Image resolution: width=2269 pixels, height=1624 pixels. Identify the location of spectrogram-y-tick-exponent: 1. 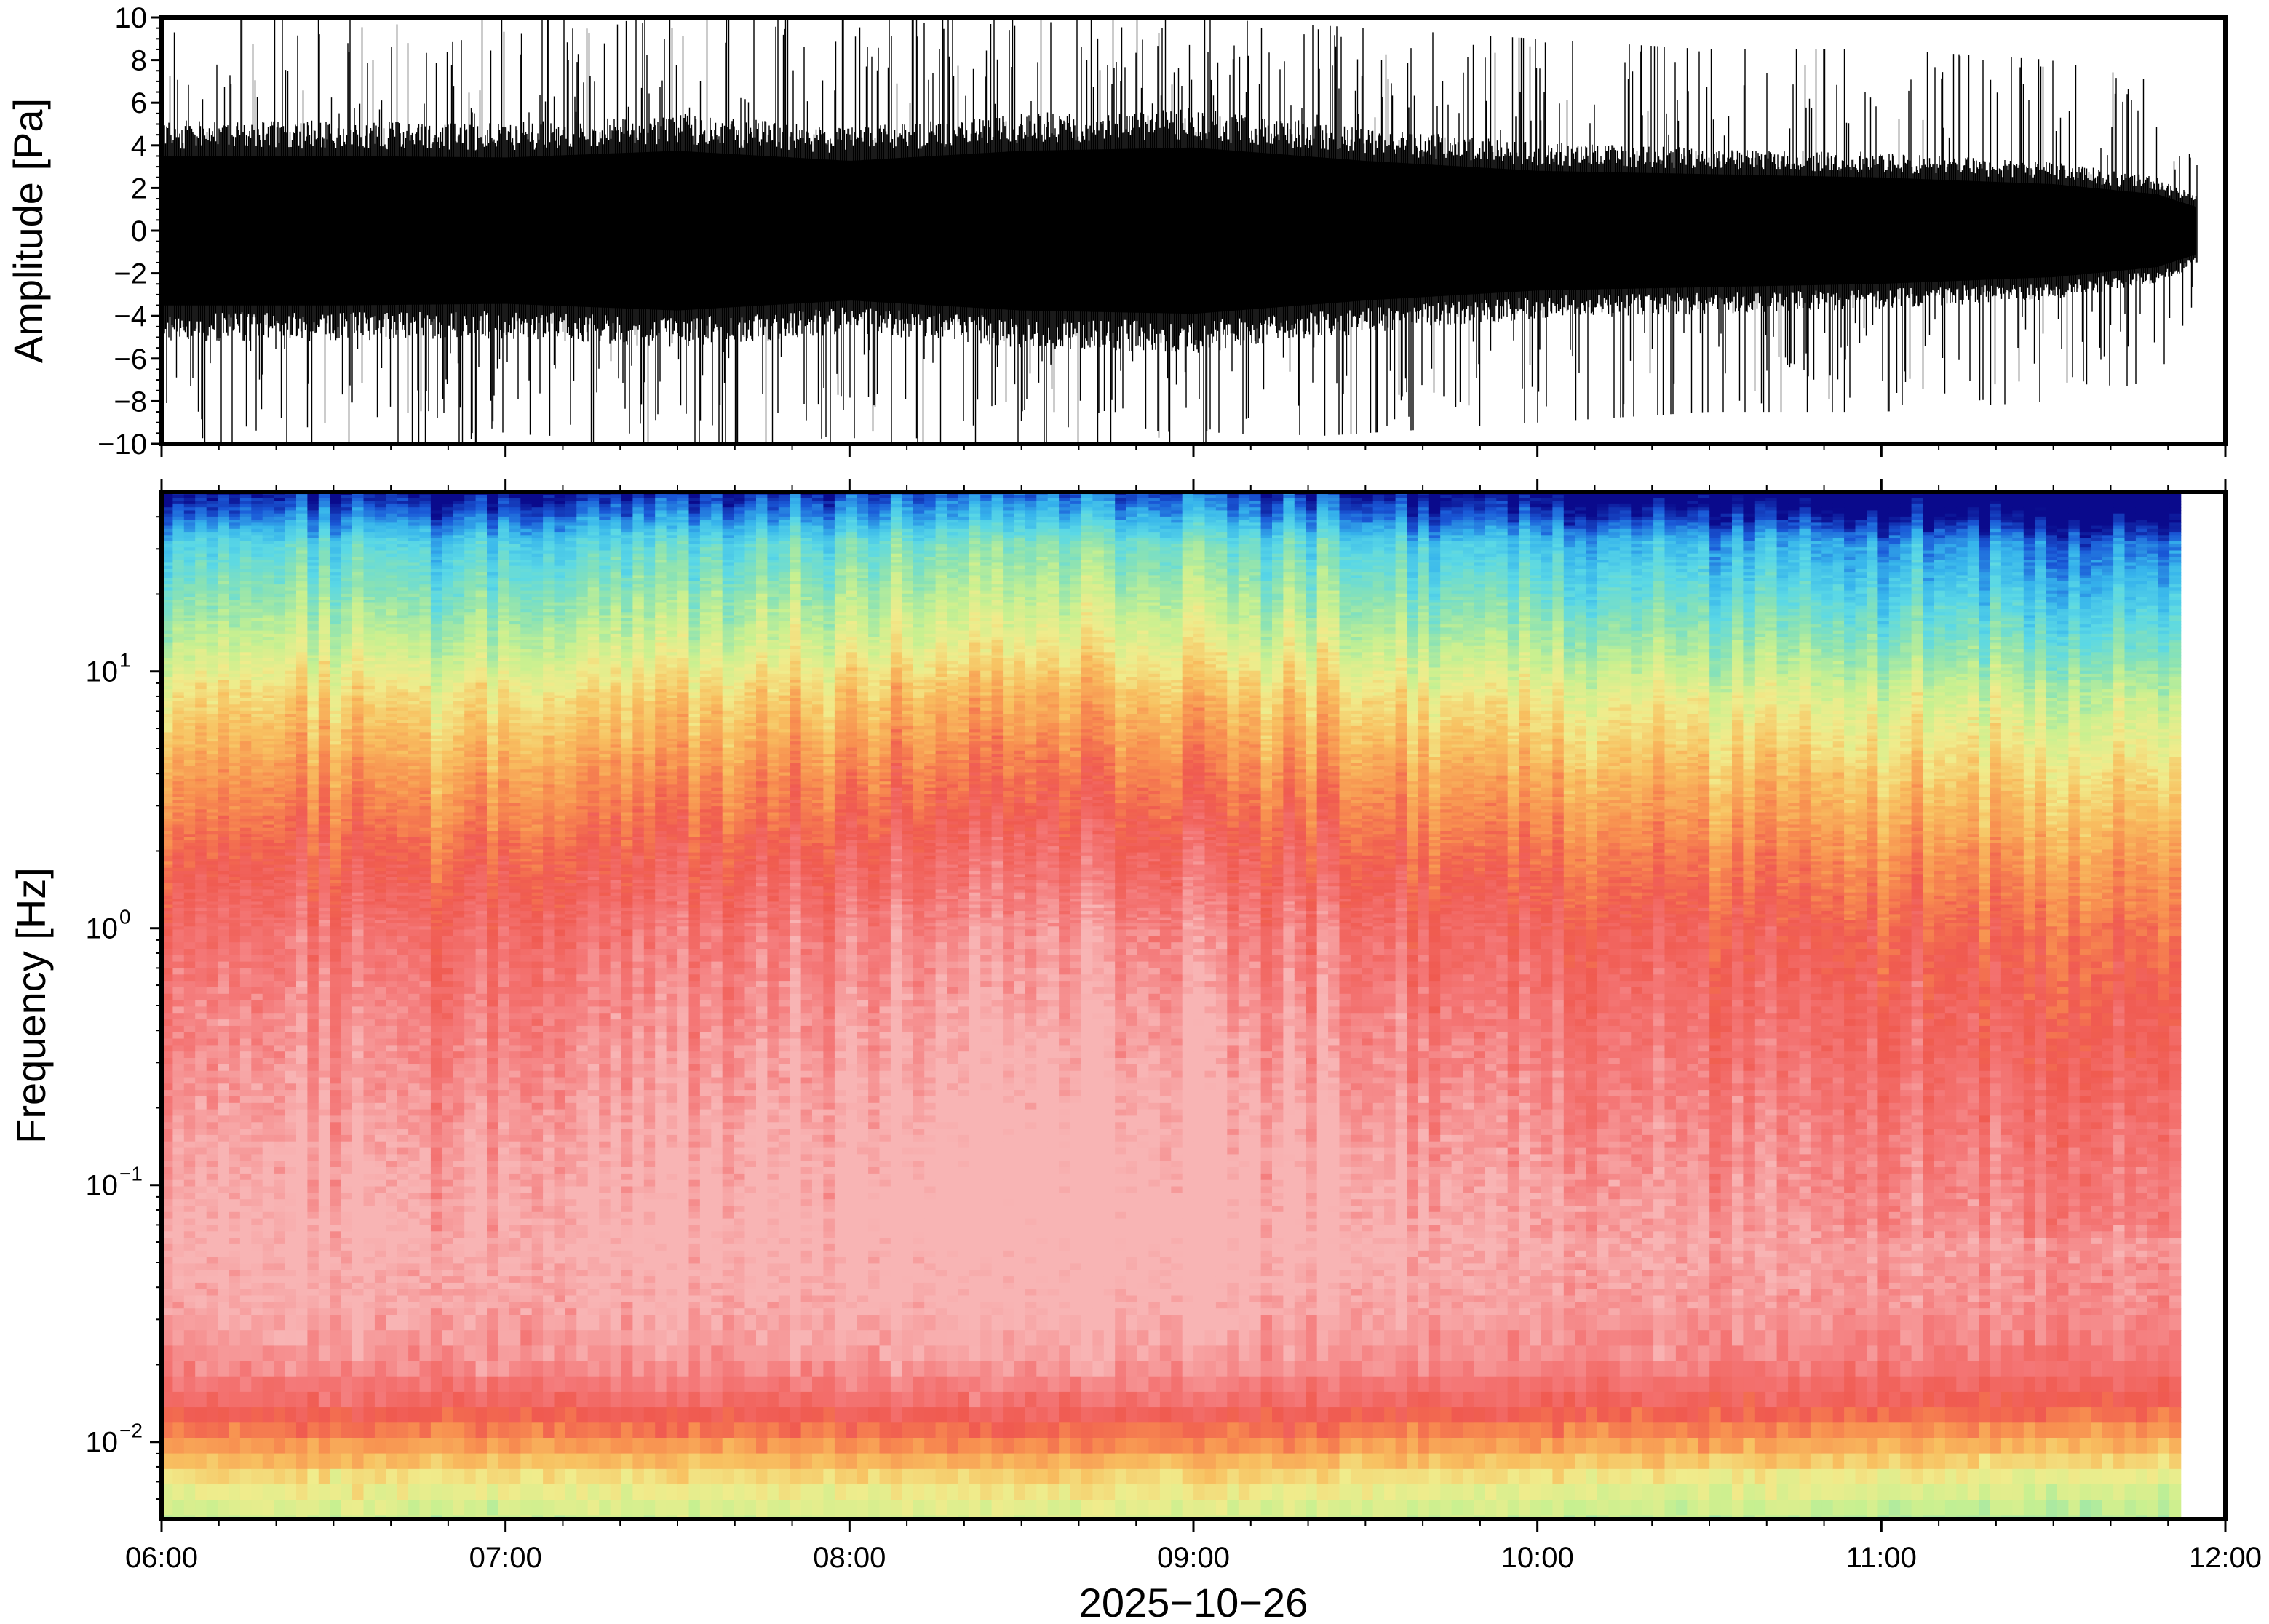
(125, 660).